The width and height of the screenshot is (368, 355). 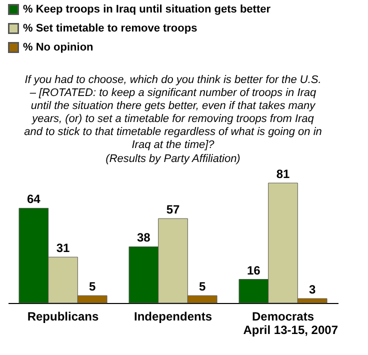 I want to click on data-label: 81, so click(x=283, y=174).